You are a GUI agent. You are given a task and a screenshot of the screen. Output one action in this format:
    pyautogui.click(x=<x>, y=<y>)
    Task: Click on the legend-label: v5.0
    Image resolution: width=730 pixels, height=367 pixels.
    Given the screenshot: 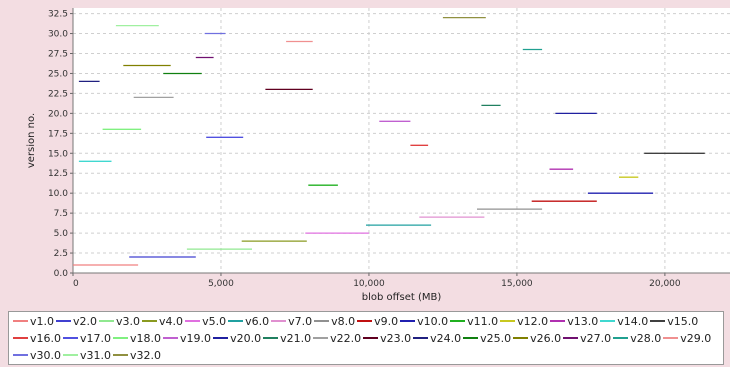 What is the action you would take?
    pyautogui.click(x=214, y=321)
    